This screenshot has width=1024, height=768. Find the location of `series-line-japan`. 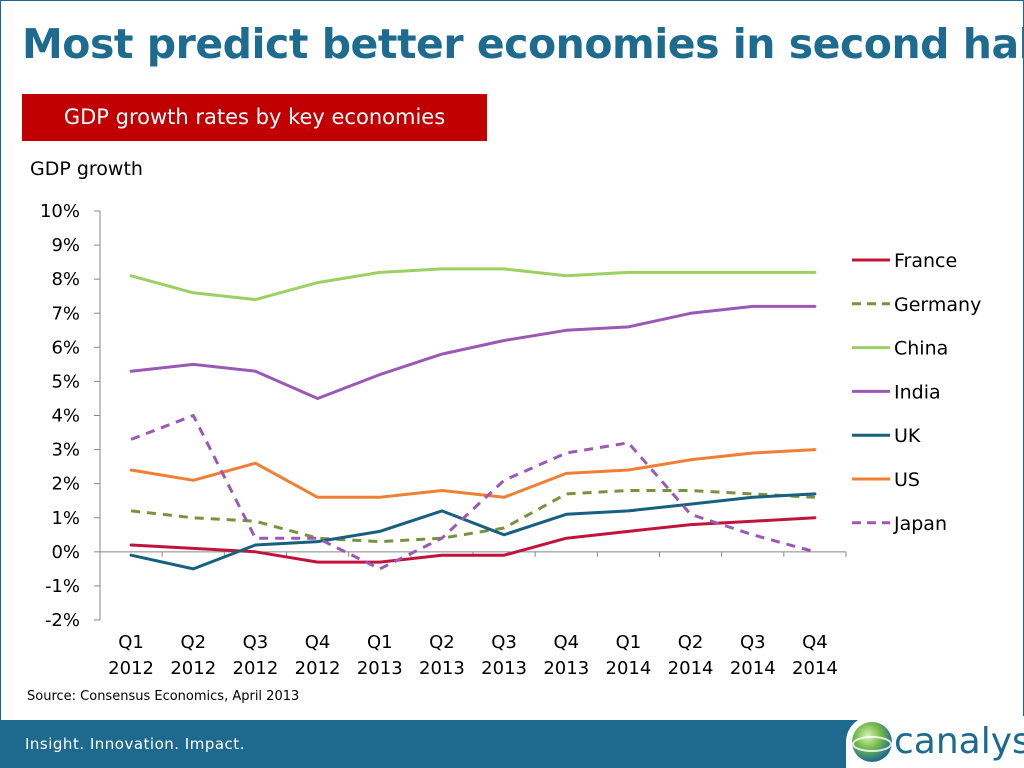

series-line-japan is located at coordinates (473, 492).